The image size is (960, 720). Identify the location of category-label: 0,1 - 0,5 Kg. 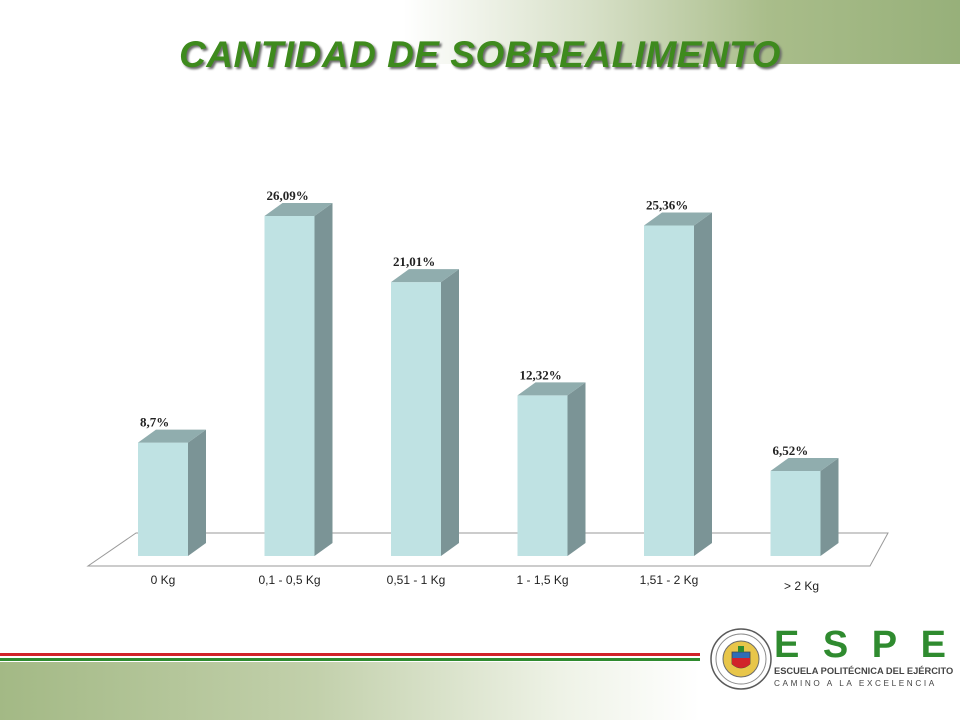
(289, 580).